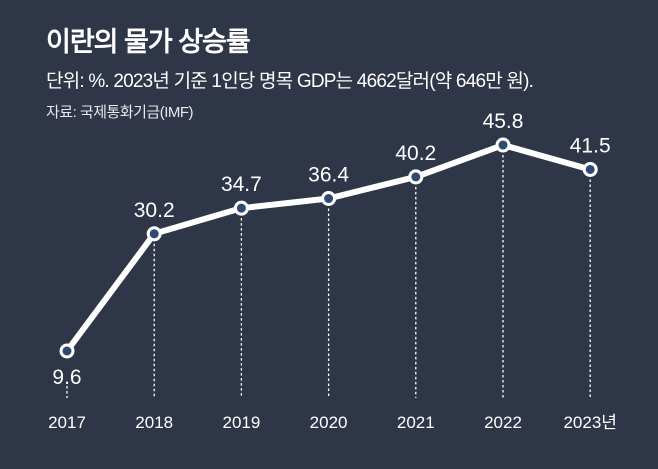 The image size is (658, 469). I want to click on x-tick-label: 2022, so click(503, 422).